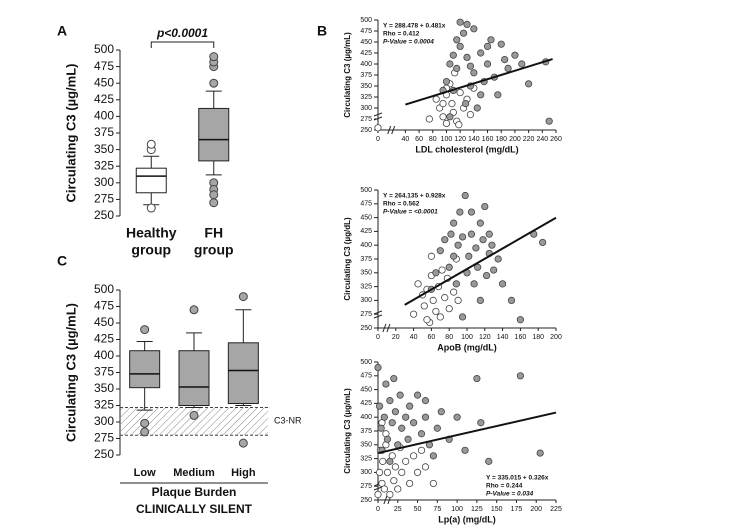 The image size is (734, 525). Describe the element at coordinates (182, 33) in the screenshot. I see `significance-label: p<0.0001` at that location.